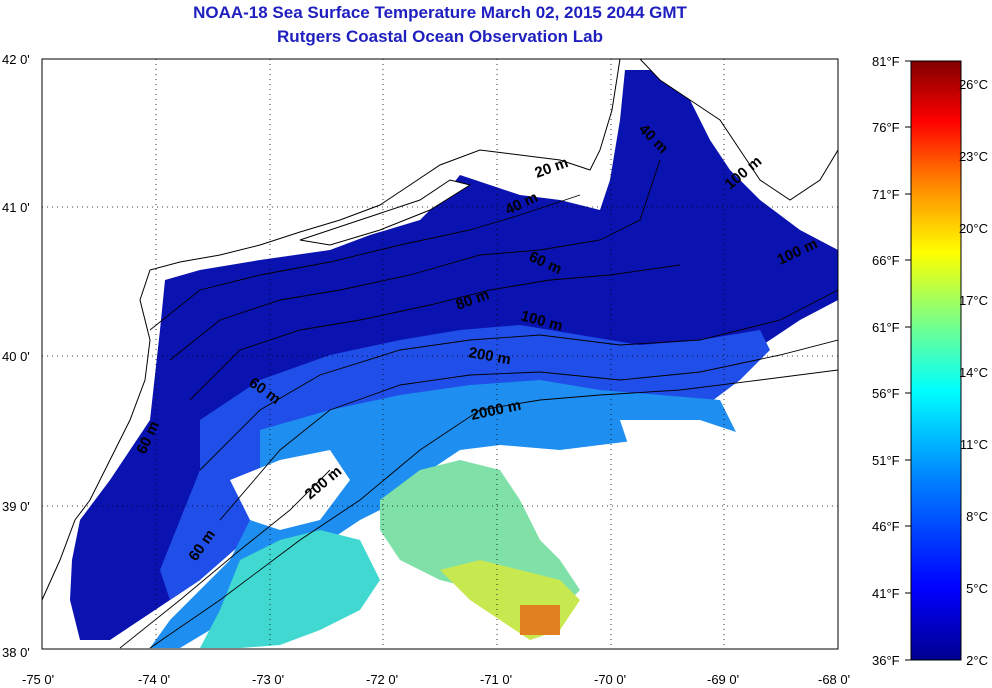 The width and height of the screenshot is (992, 688). I want to click on lon-tick-label: -70 0', so click(610, 679).